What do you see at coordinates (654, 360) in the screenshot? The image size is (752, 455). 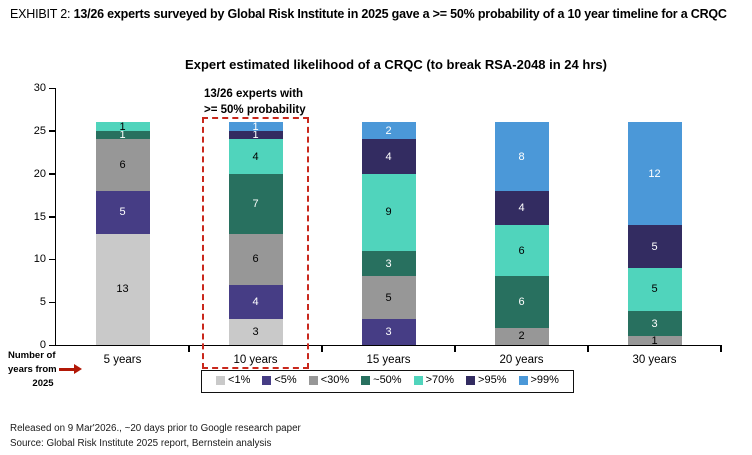 I see `x-category-label-30-years: 30 years` at bounding box center [654, 360].